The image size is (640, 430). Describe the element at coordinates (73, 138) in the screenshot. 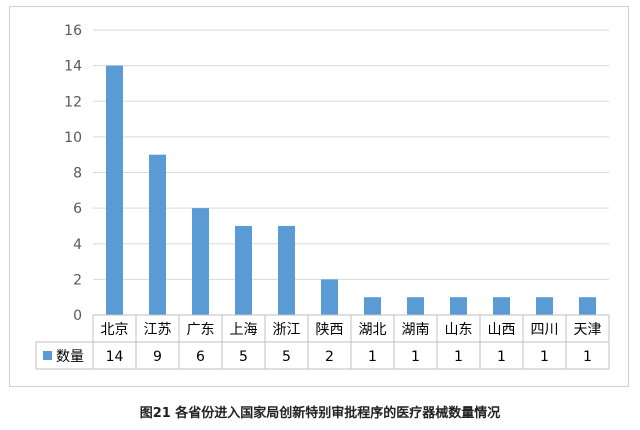

I see `y-tick-label: 10` at that location.